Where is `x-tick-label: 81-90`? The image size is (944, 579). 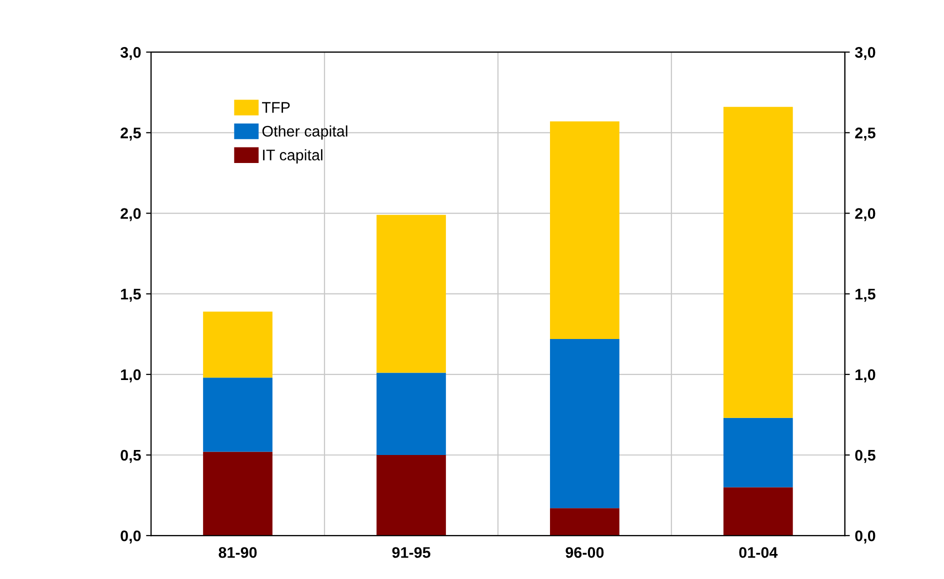 x-tick-label: 81-90 is located at coordinates (237, 552).